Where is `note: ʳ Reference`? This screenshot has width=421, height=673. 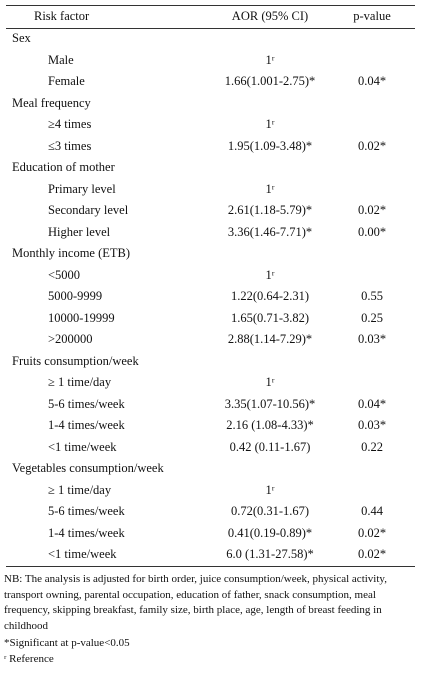 note: ʳ Reference is located at coordinates (29, 658).